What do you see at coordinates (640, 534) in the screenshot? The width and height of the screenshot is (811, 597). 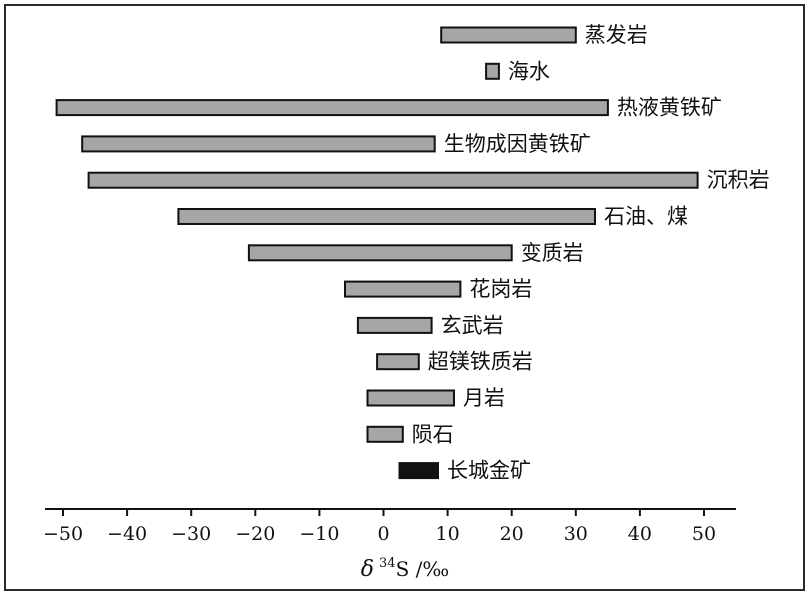 I see `x-tick-label: 40` at bounding box center [640, 534].